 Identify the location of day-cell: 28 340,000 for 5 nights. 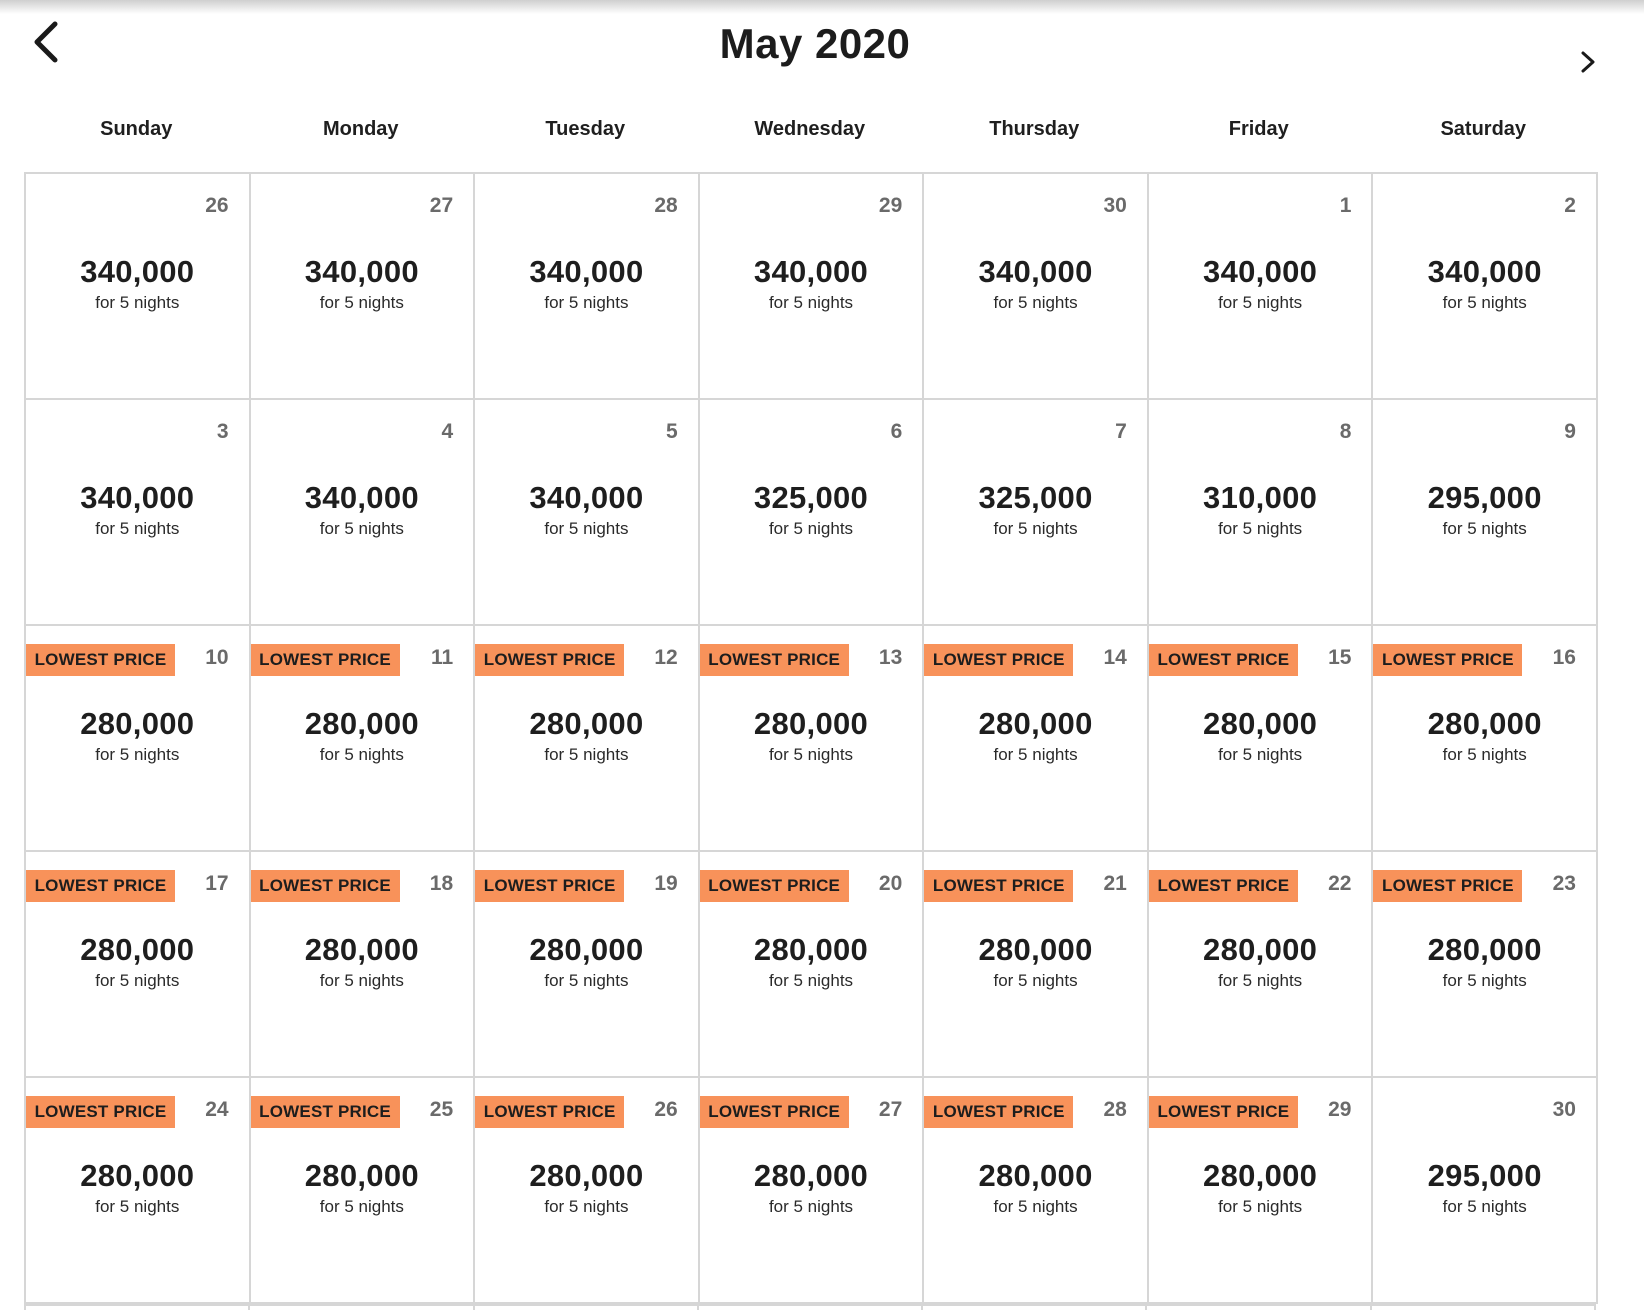
(587, 287).